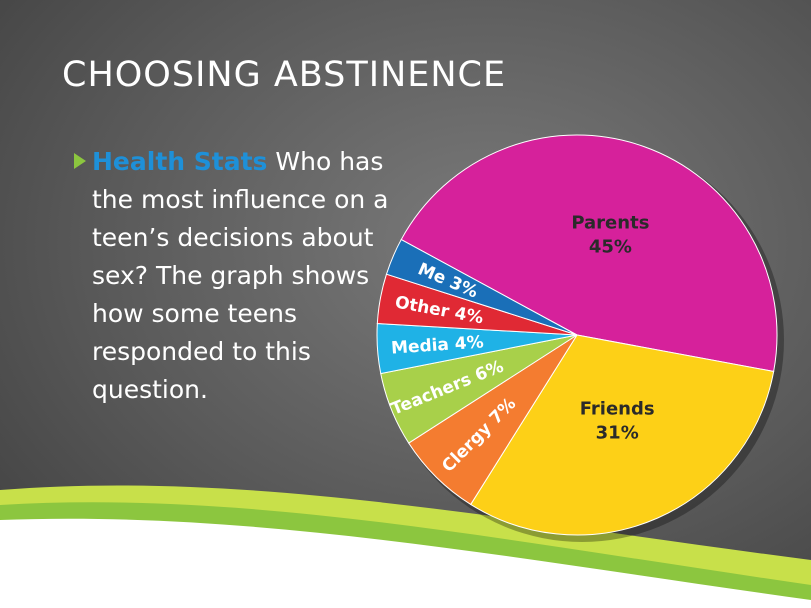 This screenshot has height=608, width=811. Describe the element at coordinates (284, 75) in the screenshot. I see `slide-title: CHOOSING ABSTINENCE` at that location.